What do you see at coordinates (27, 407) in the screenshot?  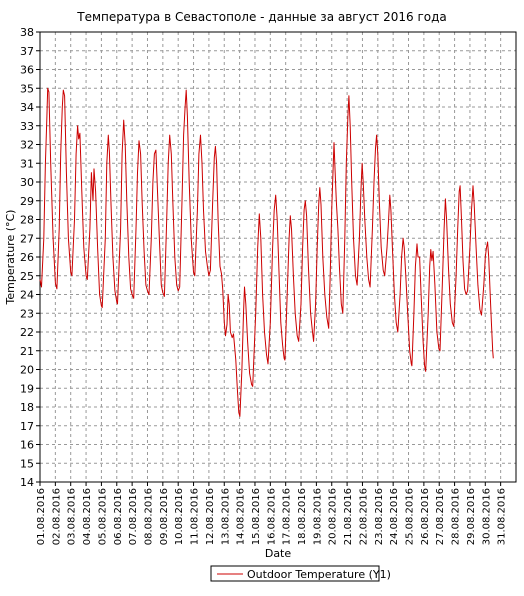 I see `y-tick-label: 18` at bounding box center [27, 407].